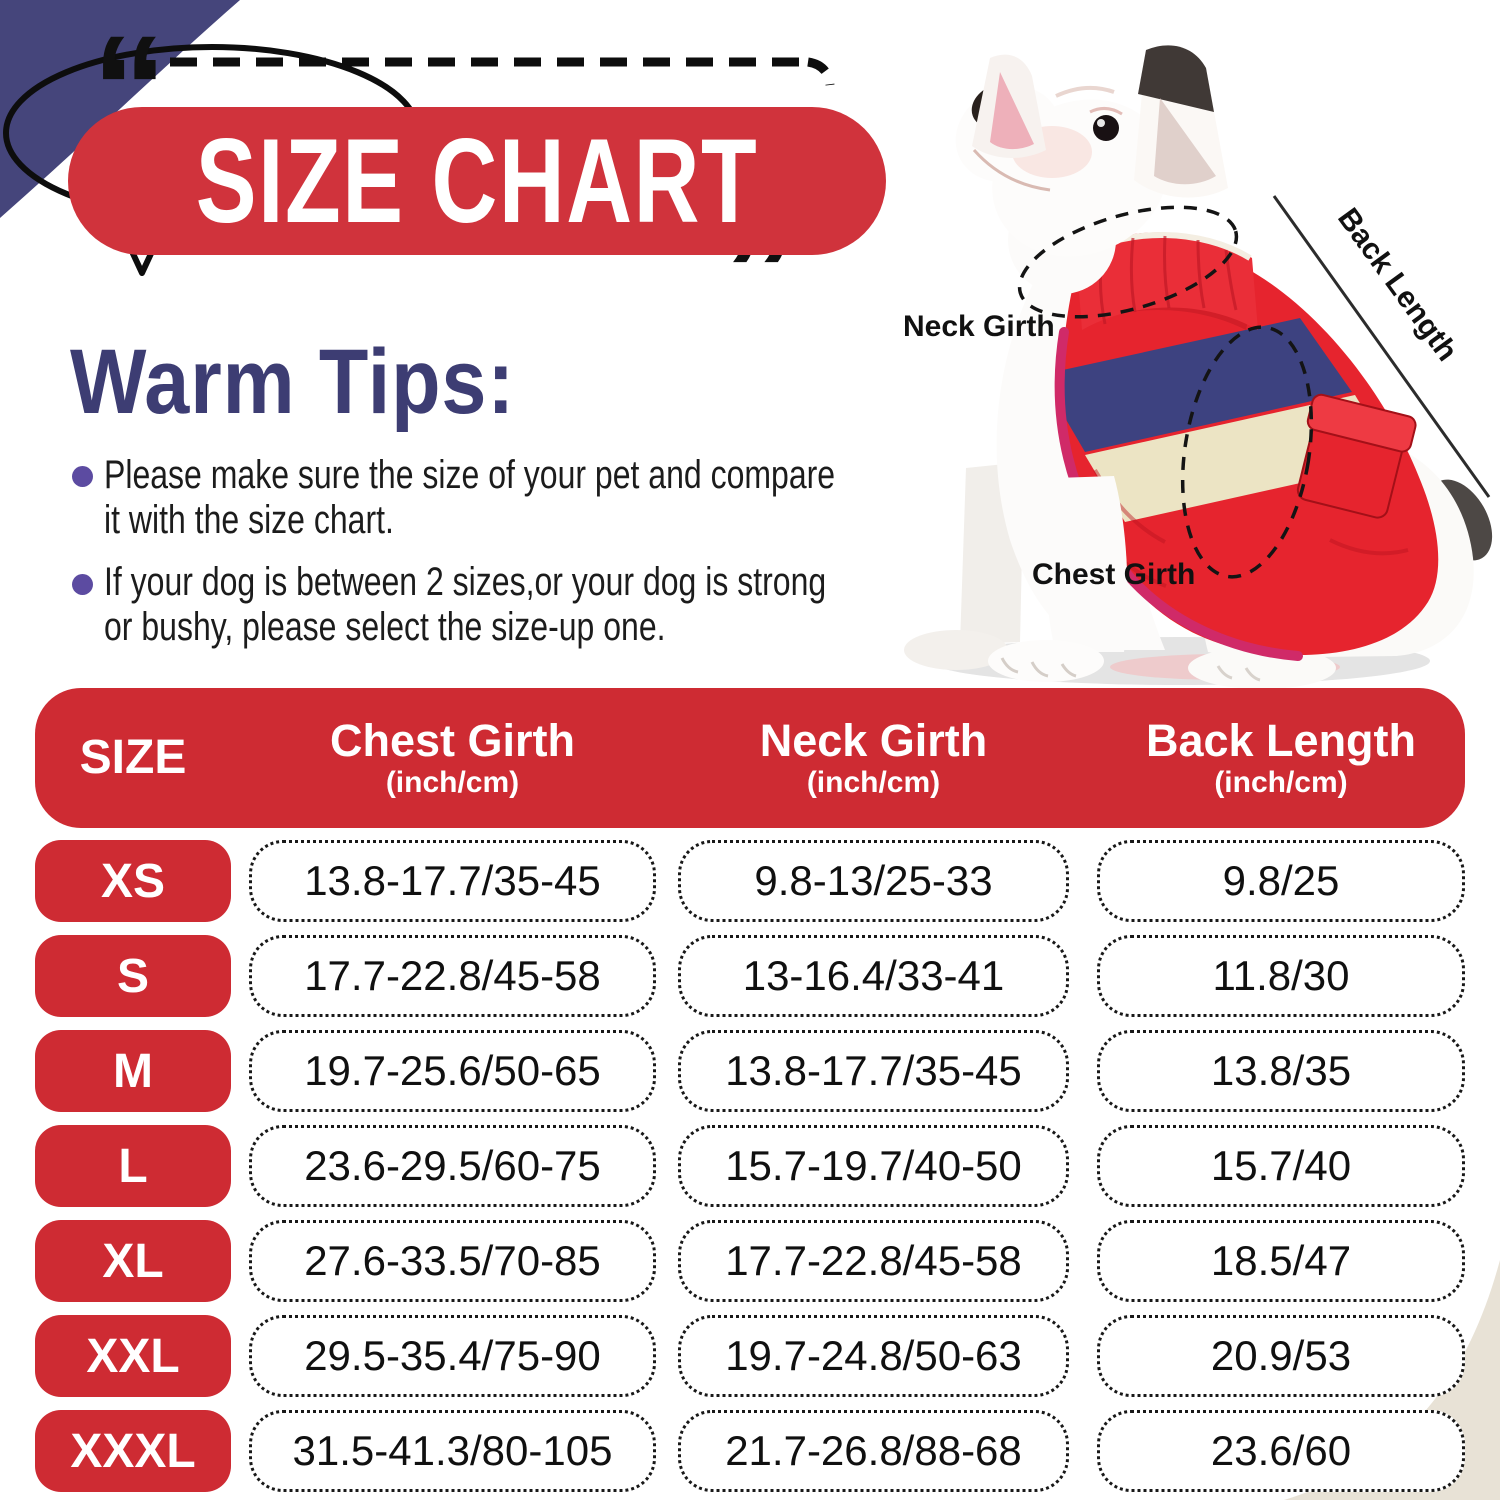  What do you see at coordinates (293, 382) in the screenshot?
I see `warm-tips-heading: Warm Tips:` at bounding box center [293, 382].